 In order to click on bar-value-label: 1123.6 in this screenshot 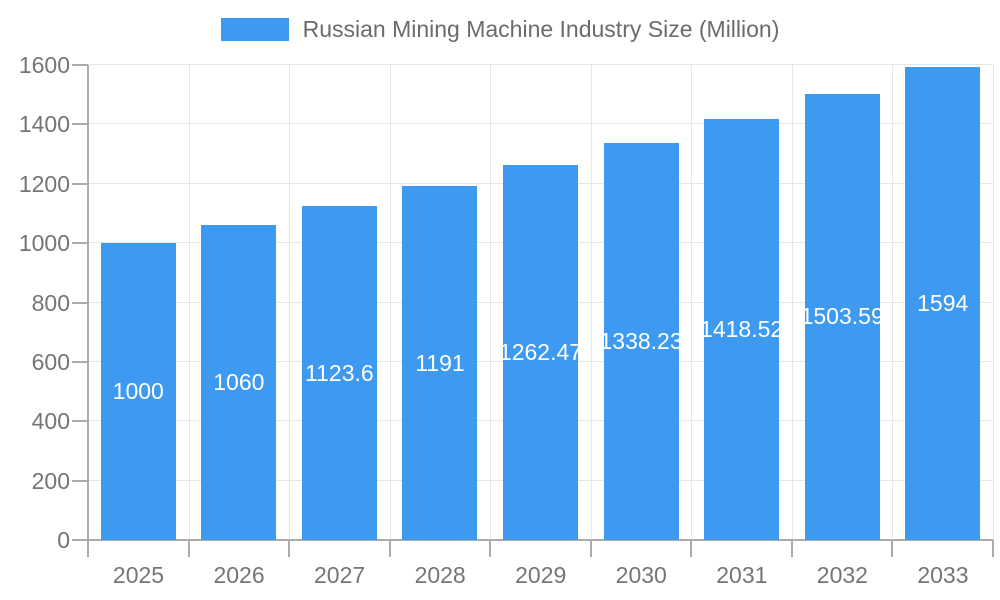, I will do `click(339, 372)`.